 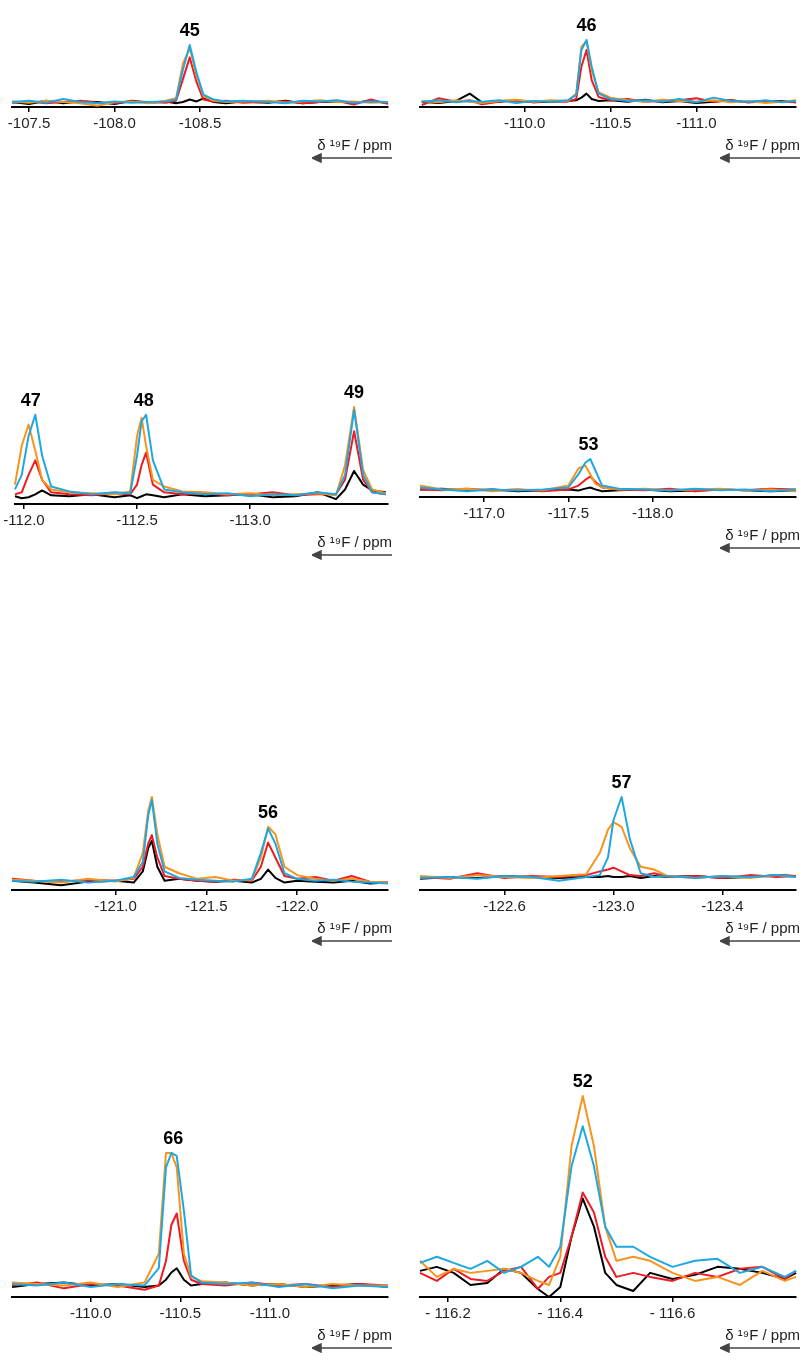 What do you see at coordinates (582, 1080) in the screenshot?
I see `annotation: 52` at bounding box center [582, 1080].